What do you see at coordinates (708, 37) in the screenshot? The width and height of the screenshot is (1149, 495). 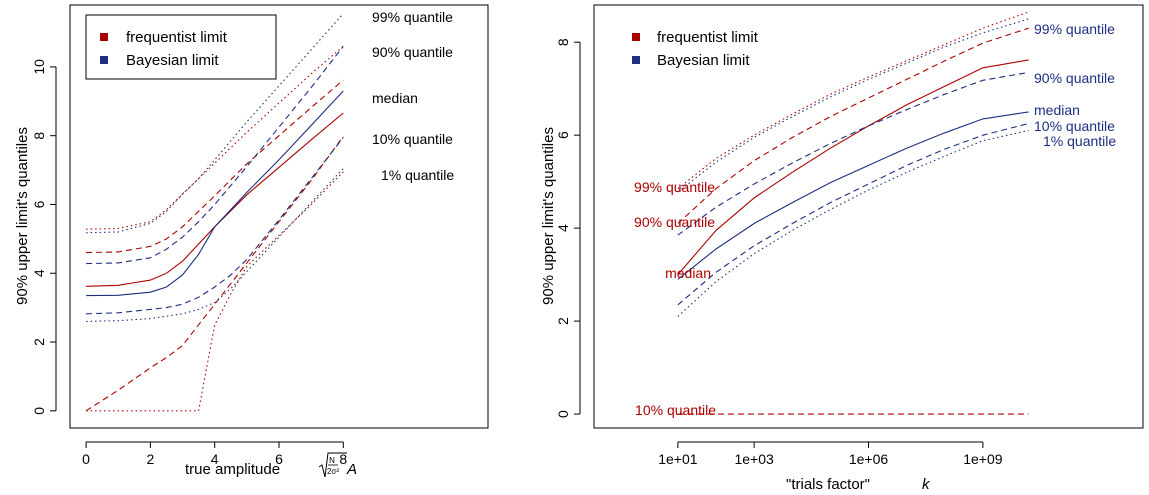 I see `right-legend-label-frequentist: frequentist limit` at bounding box center [708, 37].